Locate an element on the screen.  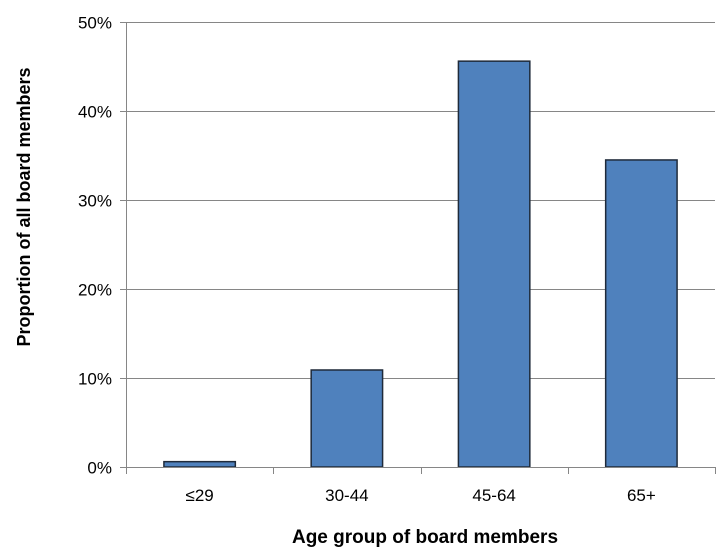
y-tick-label: 50% is located at coordinates (95, 23).